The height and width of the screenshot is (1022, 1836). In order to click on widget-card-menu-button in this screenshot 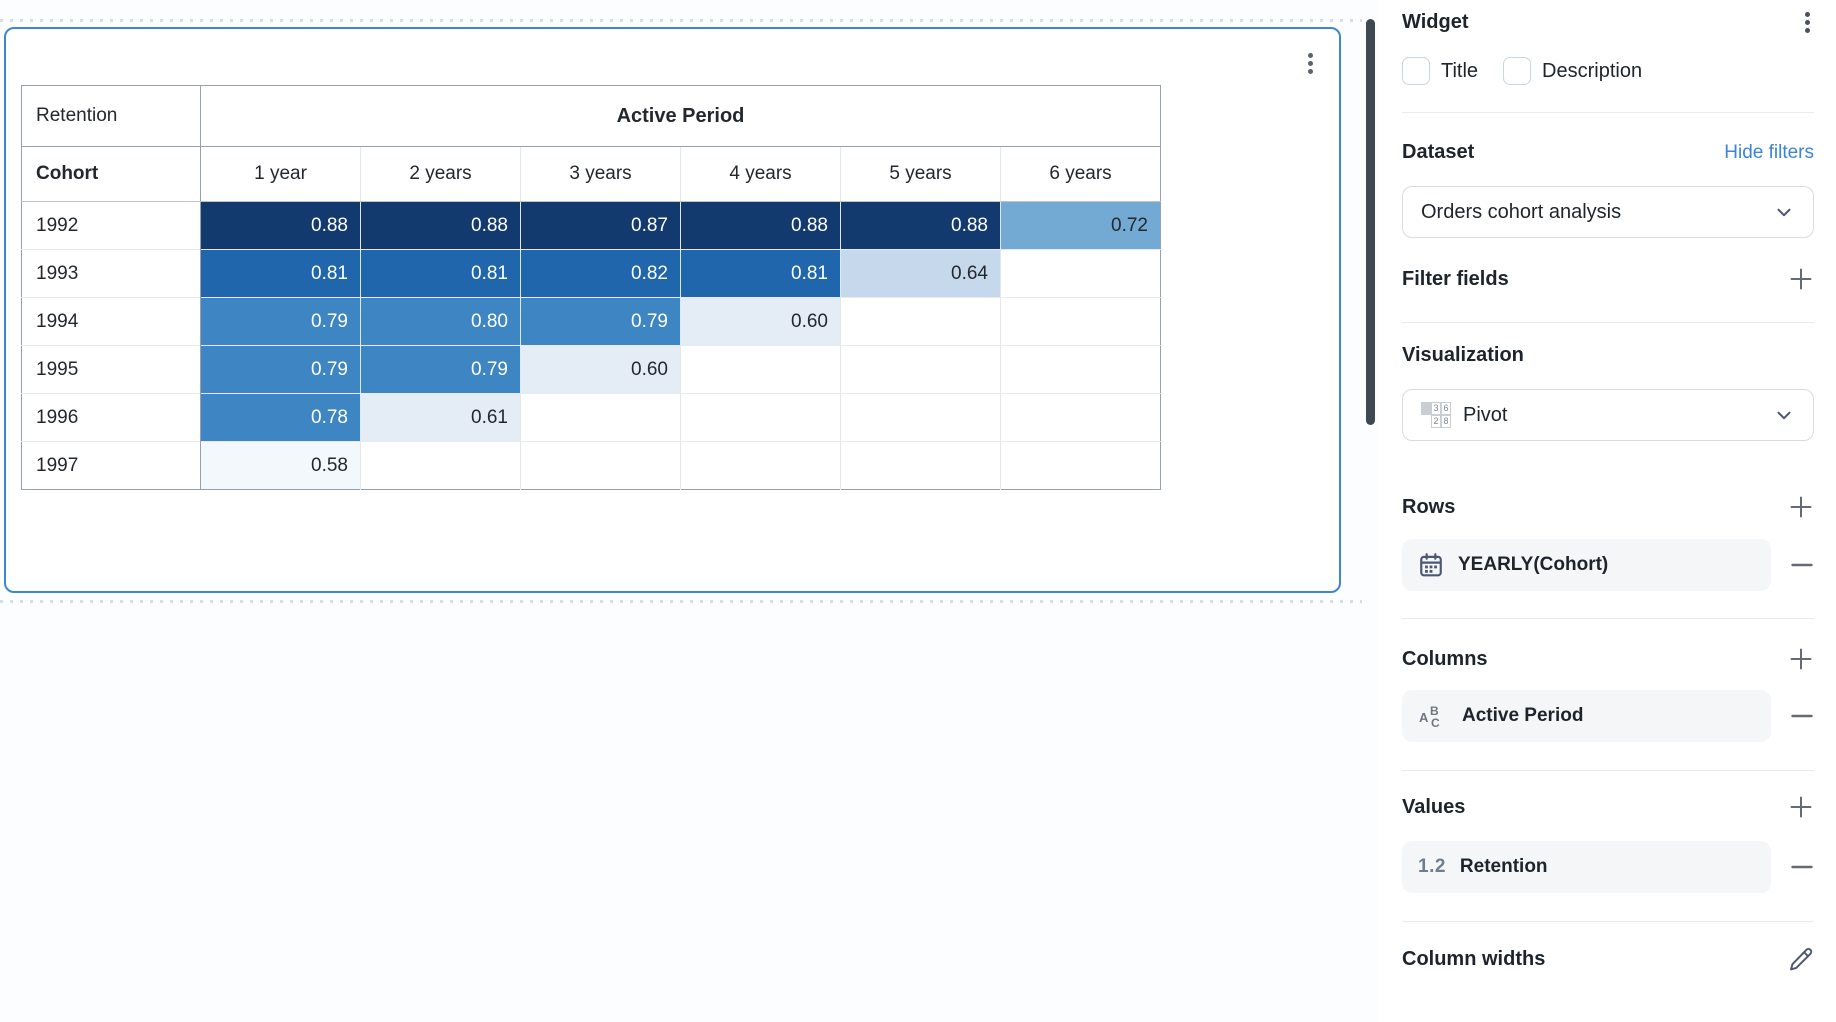, I will do `click(1310, 63)`.